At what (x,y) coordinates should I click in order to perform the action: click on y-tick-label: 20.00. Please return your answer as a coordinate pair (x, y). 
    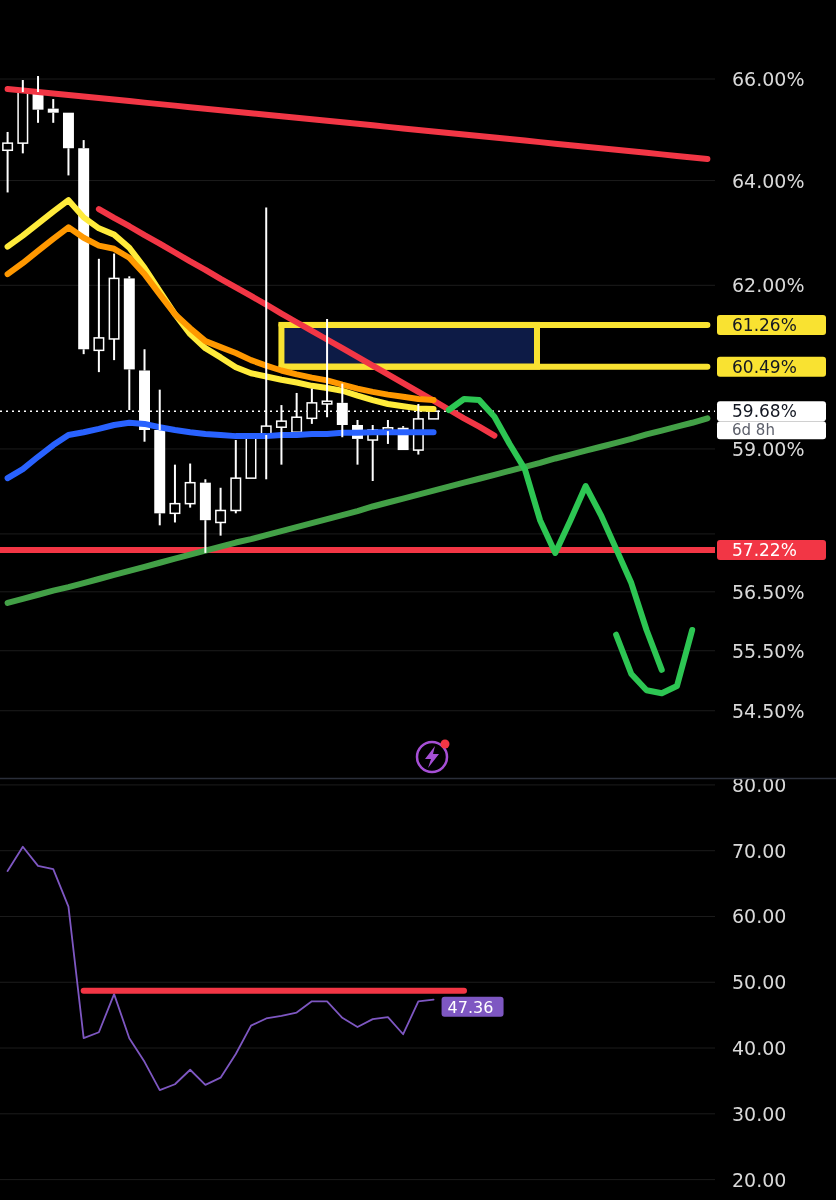
    Looking at the image, I should click on (759, 1179).